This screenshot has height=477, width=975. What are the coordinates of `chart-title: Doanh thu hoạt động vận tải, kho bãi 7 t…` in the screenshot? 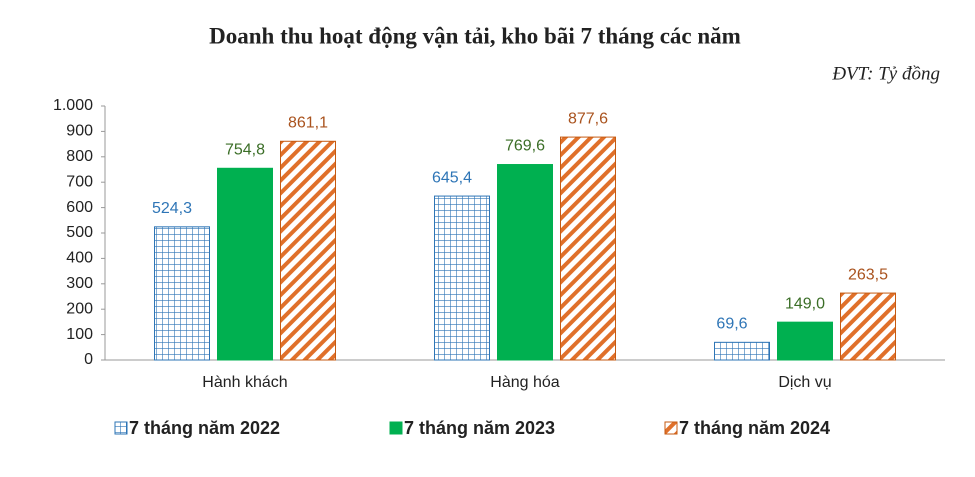 It's located at (475, 35).